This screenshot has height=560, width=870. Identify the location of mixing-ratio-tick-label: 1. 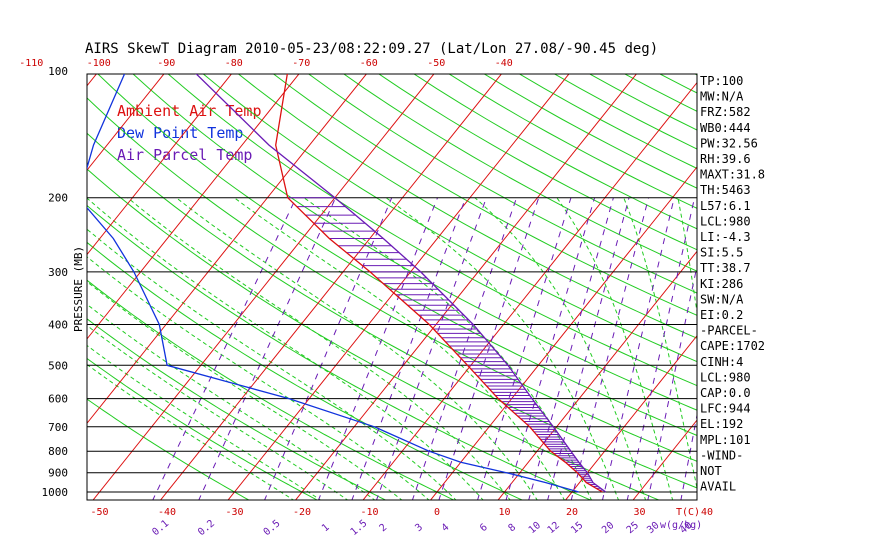
(326, 528).